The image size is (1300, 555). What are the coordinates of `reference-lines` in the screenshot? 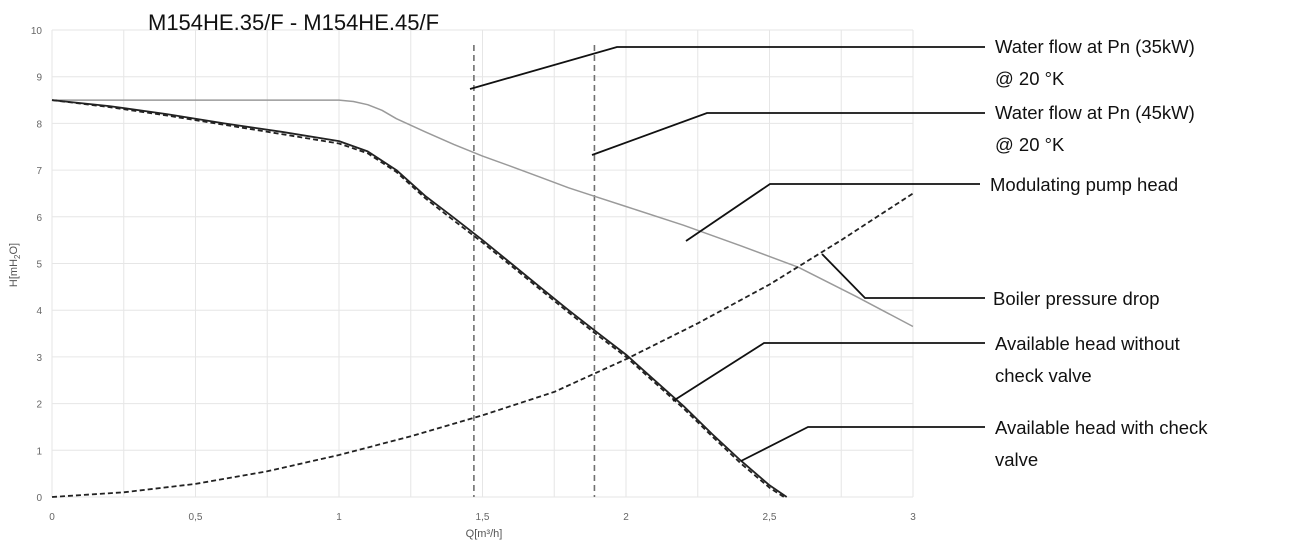 It's located at (534, 271).